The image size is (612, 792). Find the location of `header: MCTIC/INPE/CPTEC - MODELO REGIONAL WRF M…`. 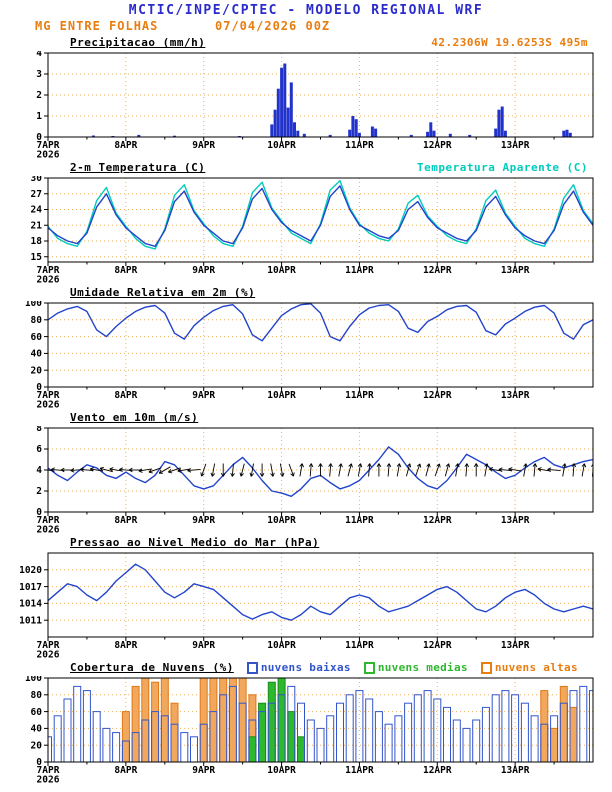

header: MCTIC/INPE/CPTEC - MODELO REGIONAL WRF M… is located at coordinates (306, 17).